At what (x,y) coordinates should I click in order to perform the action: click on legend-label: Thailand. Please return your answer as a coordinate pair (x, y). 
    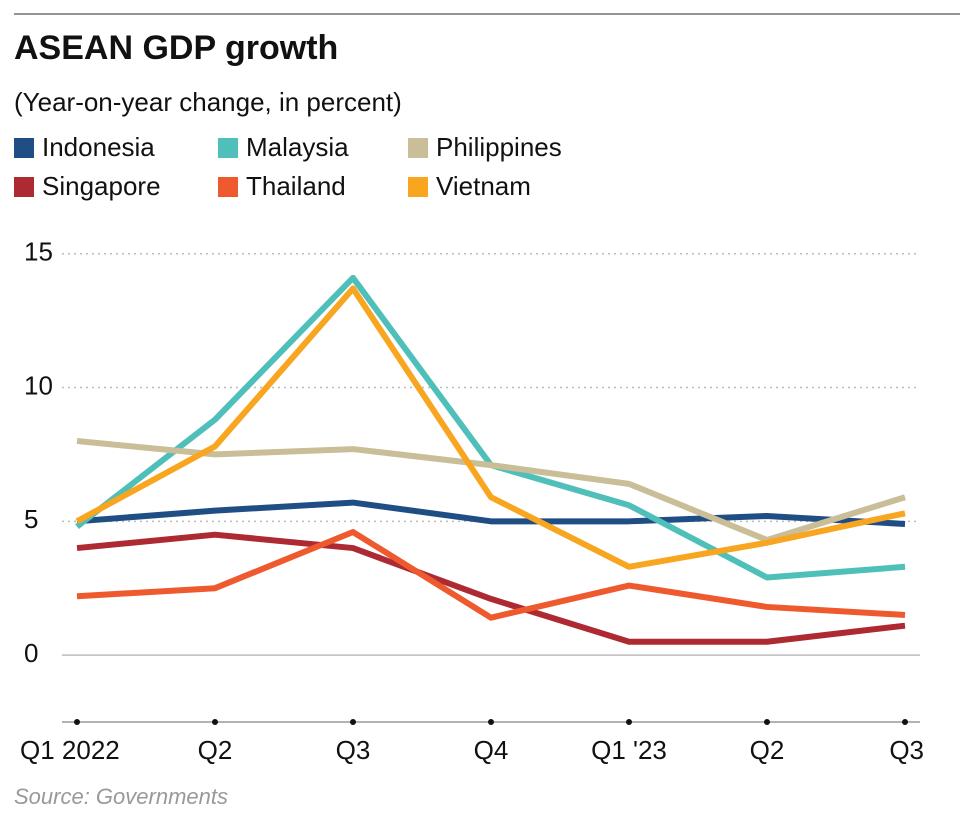
    Looking at the image, I should click on (296, 186).